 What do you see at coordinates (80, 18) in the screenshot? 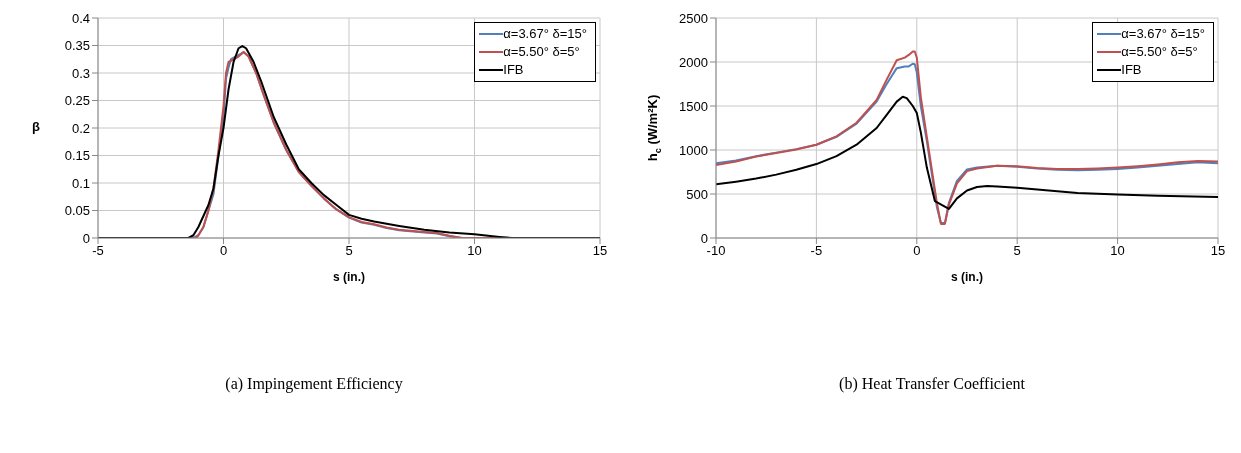
I see `y-tick-label: 0.4` at bounding box center [80, 18].